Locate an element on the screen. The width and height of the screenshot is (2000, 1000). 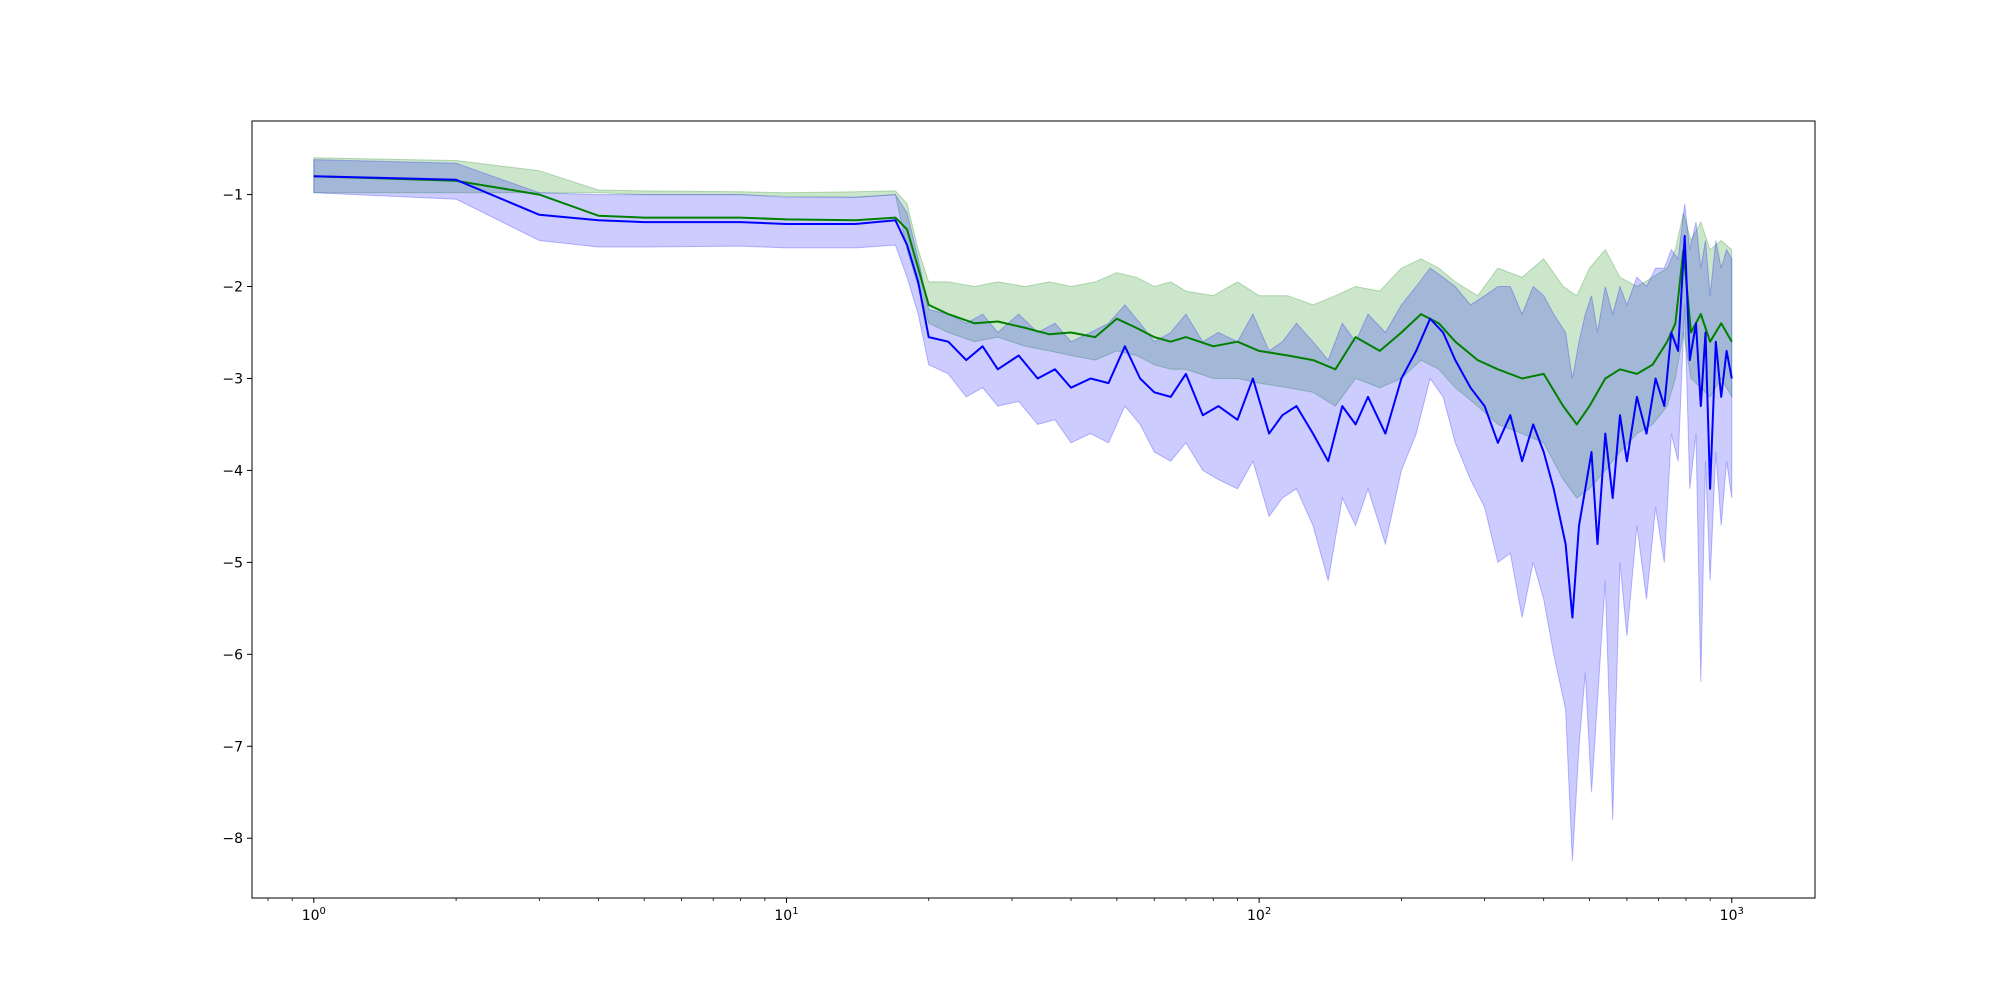
y-tick-label-2: −3 is located at coordinates (232, 379).